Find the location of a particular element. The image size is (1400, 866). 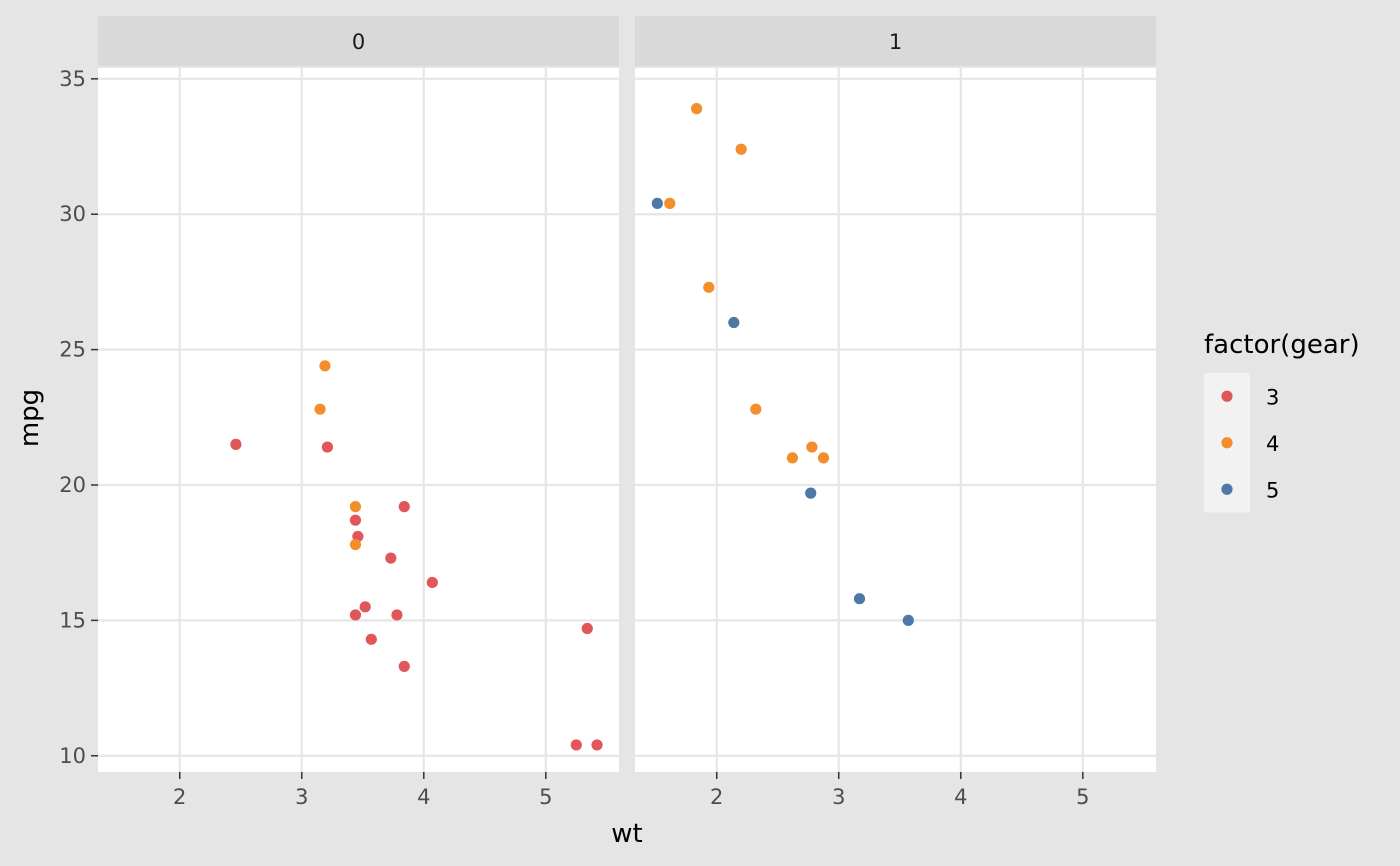

facet-strip-label: 1 is located at coordinates (895, 42).